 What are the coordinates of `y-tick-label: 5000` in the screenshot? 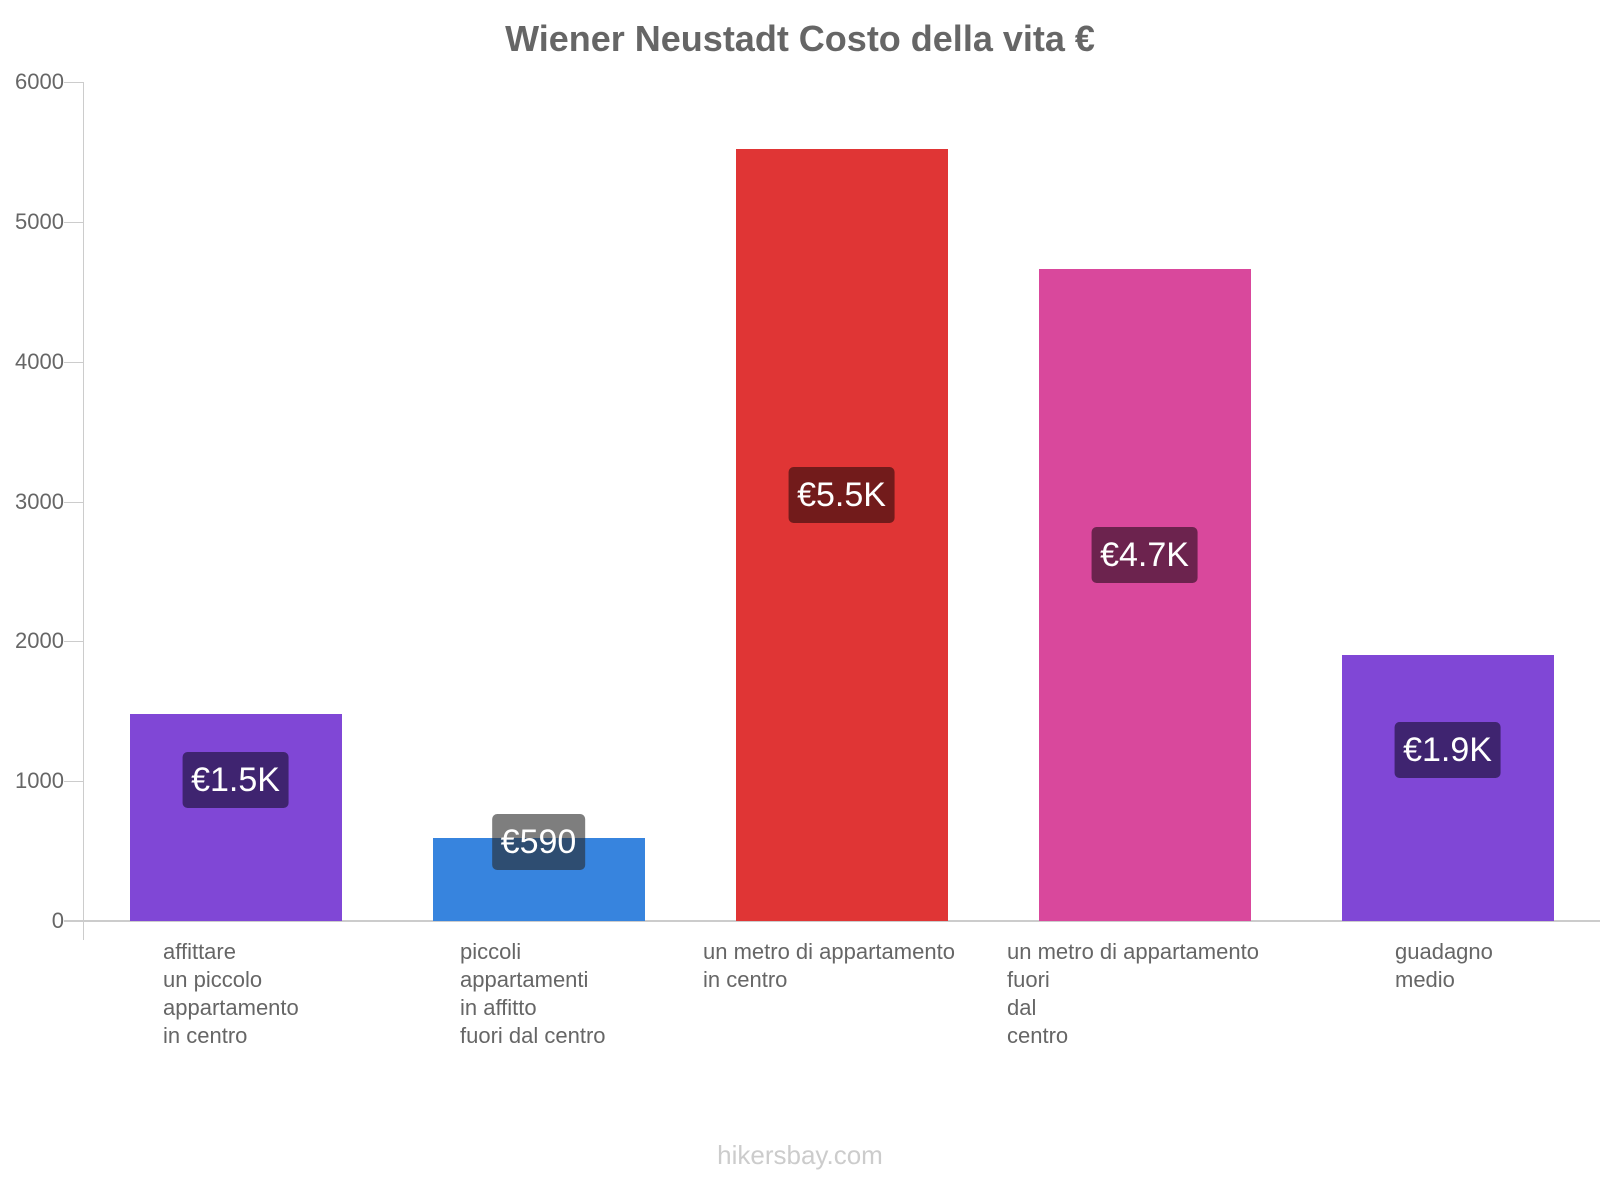 It's located at (39, 221).